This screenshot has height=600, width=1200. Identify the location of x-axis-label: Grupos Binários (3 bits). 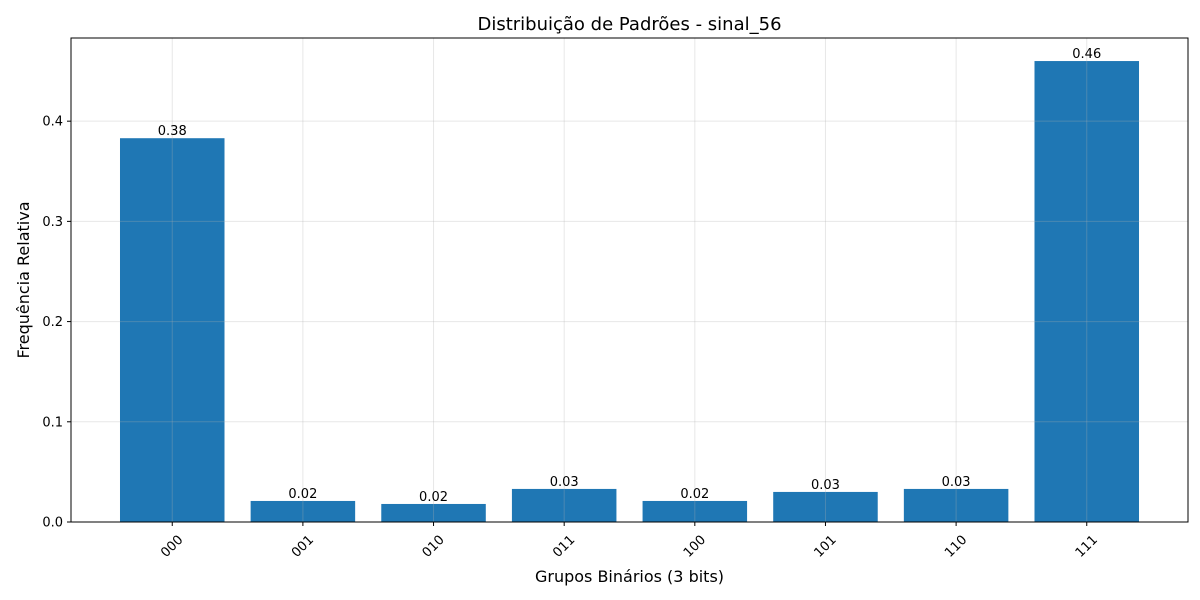
(629, 576).